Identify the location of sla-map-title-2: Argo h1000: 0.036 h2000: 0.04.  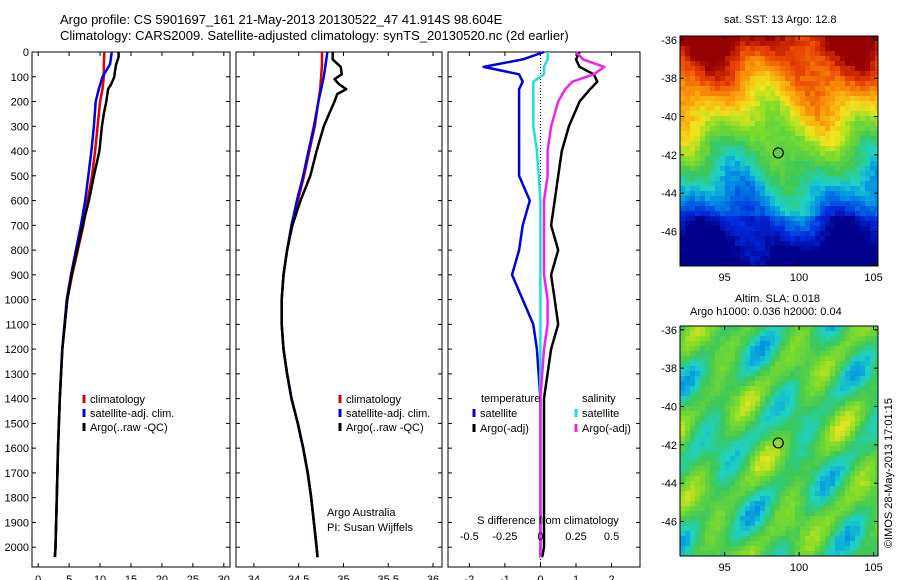
(766, 312).